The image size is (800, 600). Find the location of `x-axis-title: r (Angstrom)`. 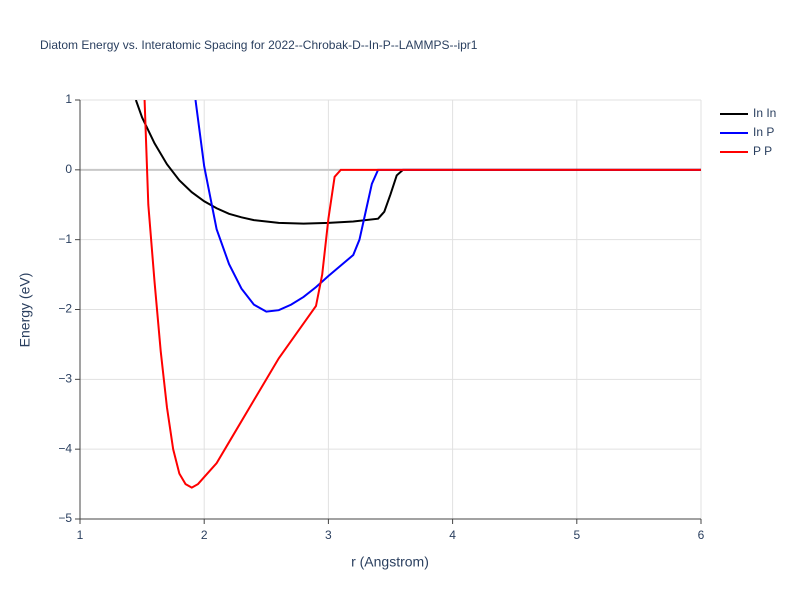

x-axis-title: r (Angstrom) is located at coordinates (390, 562).